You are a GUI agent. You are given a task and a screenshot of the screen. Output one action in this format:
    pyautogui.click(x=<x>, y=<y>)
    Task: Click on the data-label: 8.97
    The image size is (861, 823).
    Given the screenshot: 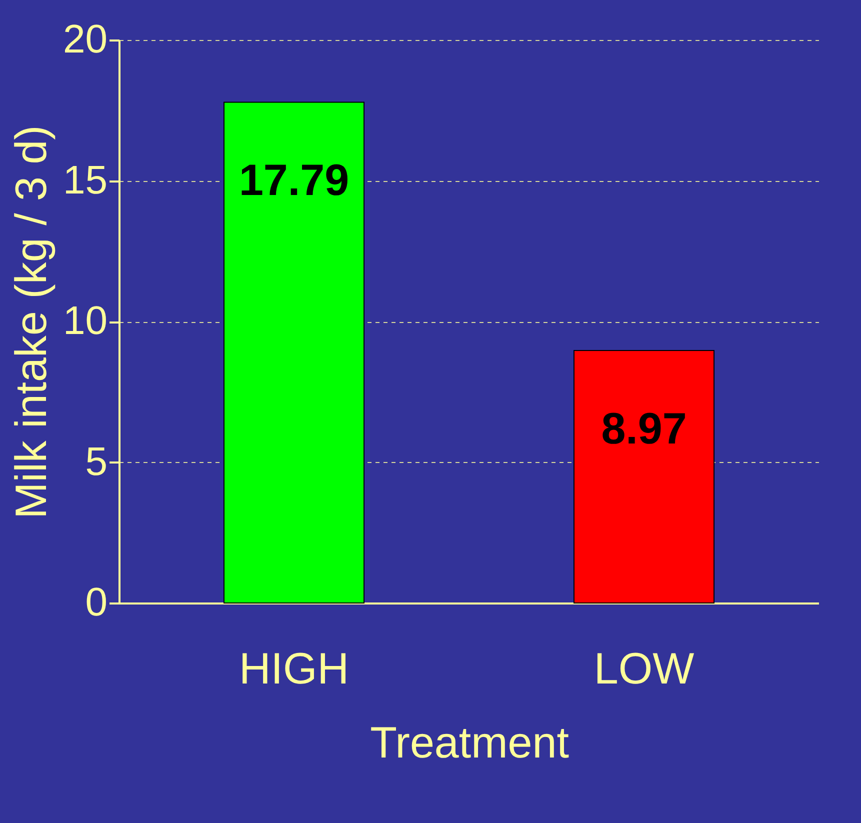 What is the action you would take?
    pyautogui.click(x=644, y=429)
    